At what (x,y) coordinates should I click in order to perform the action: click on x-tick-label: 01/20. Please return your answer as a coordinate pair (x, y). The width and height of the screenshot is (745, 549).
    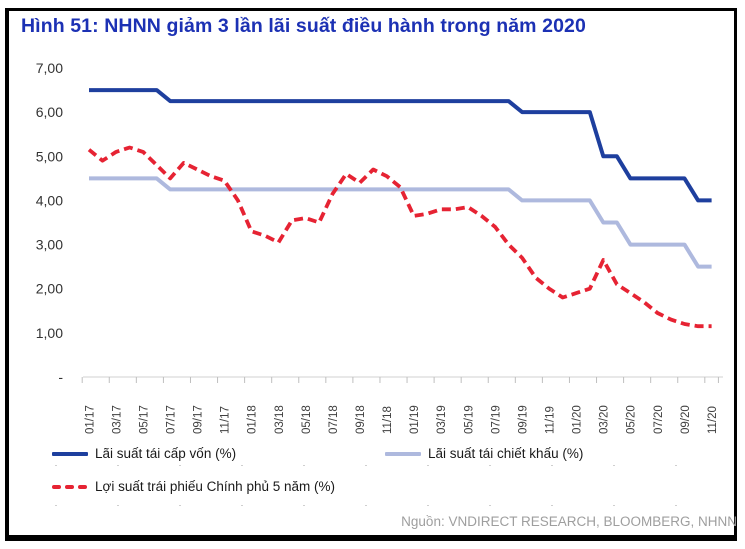
    Looking at the image, I should click on (578, 419).